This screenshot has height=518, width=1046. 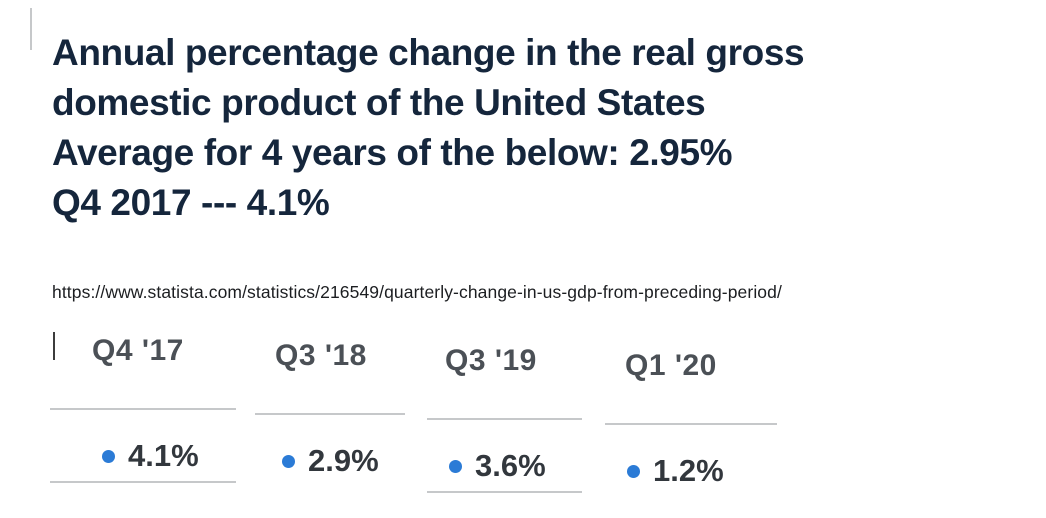 I want to click on value-label: 3.6%, so click(x=510, y=465).